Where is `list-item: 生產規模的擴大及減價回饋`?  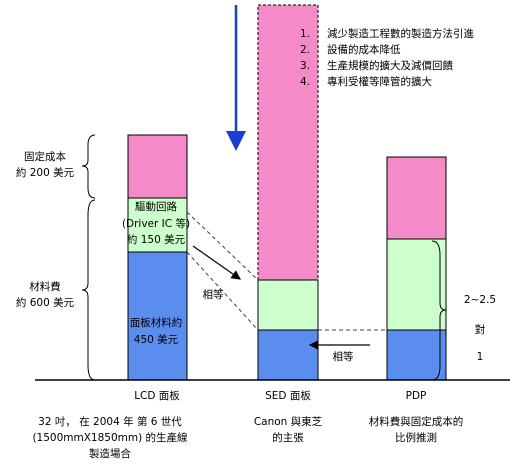
list-item: 生產規模的擴大及減價回饋 is located at coordinates (390, 65).